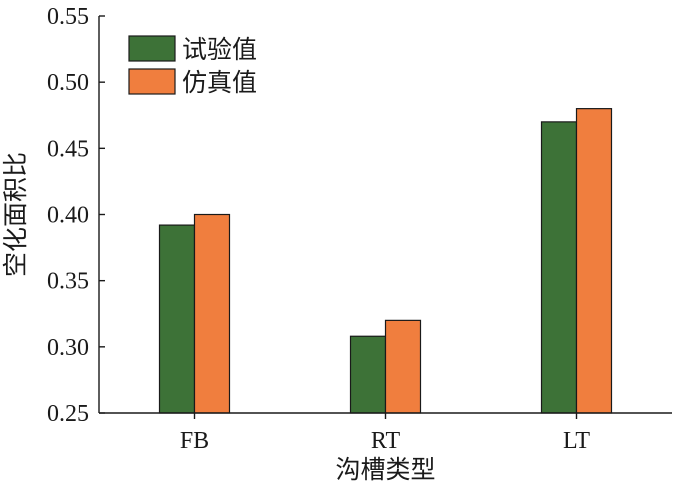 This screenshot has width=700, height=486. What do you see at coordinates (15, 214) in the screenshot?
I see `y-axis-title: 空化面积比` at bounding box center [15, 214].